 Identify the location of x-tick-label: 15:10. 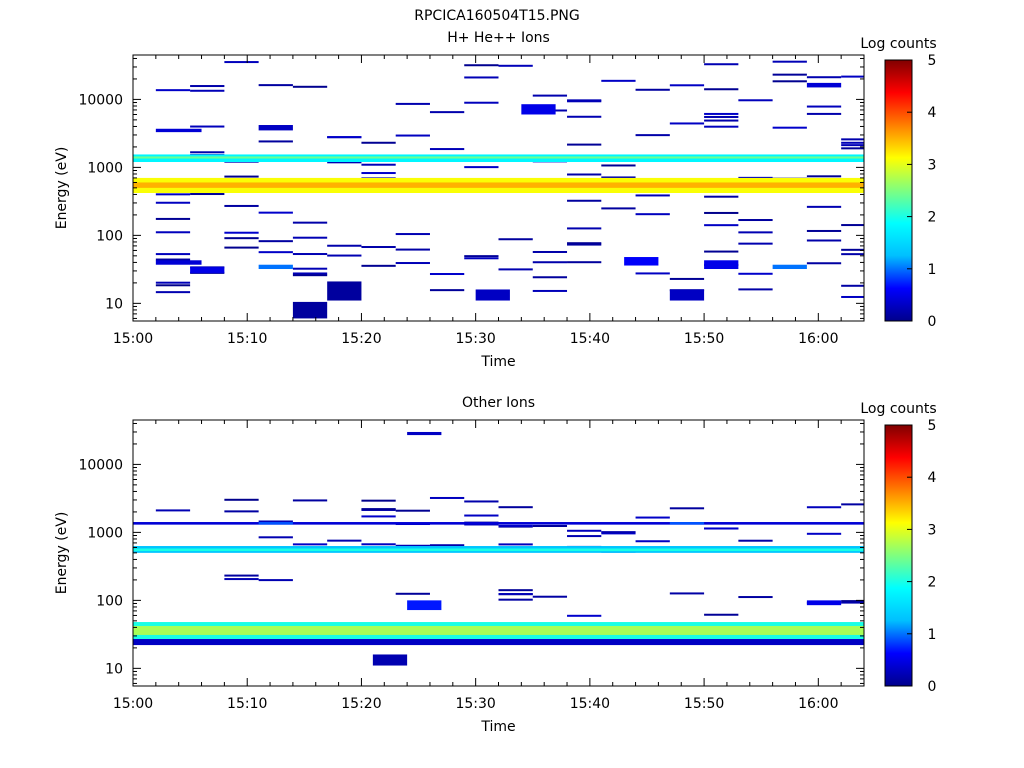
(247, 339).